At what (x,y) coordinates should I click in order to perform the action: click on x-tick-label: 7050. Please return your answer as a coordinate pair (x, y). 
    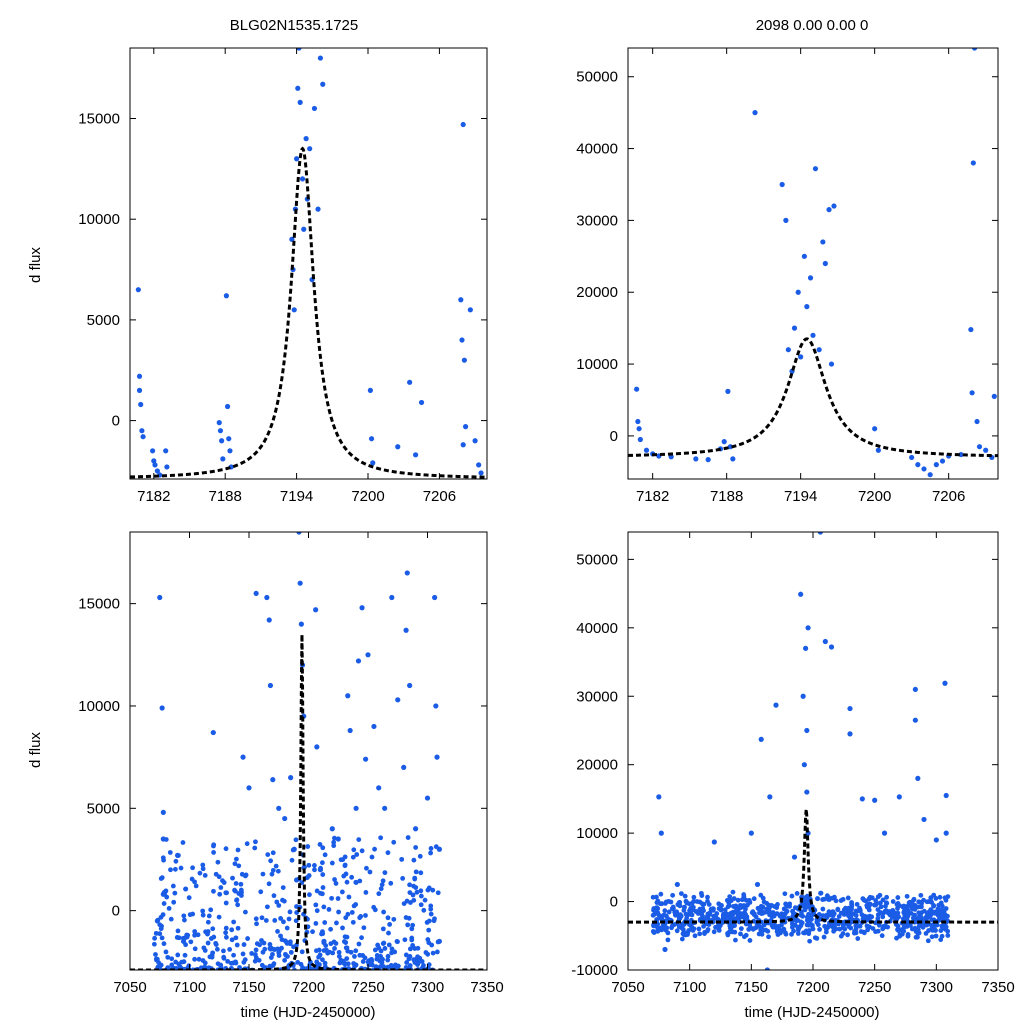
    Looking at the image, I should click on (129, 987).